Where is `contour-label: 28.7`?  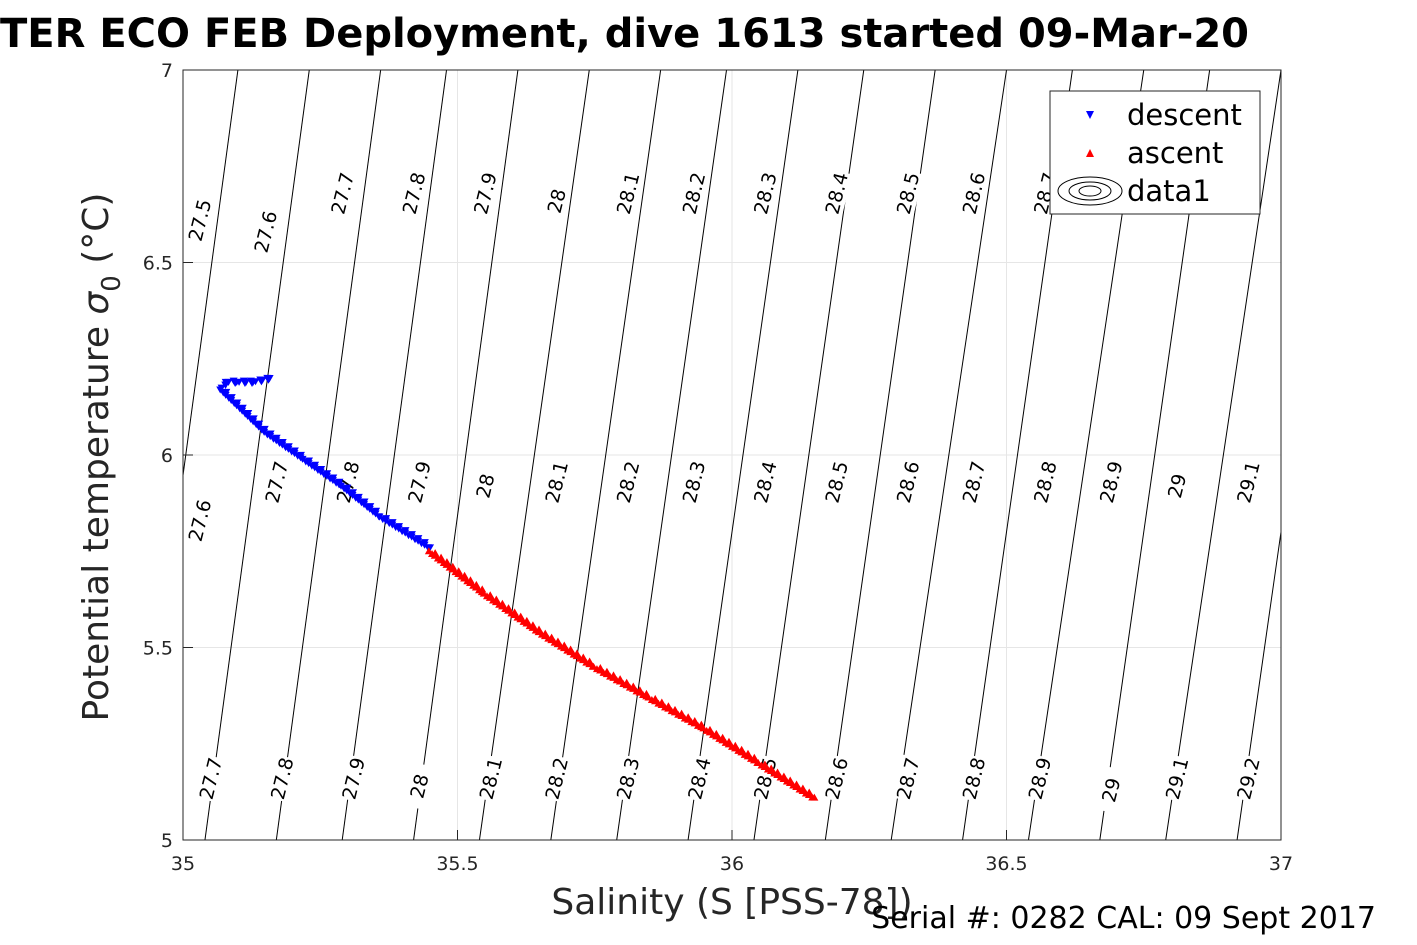
contour-label: 28.7 is located at coordinates (975, 482).